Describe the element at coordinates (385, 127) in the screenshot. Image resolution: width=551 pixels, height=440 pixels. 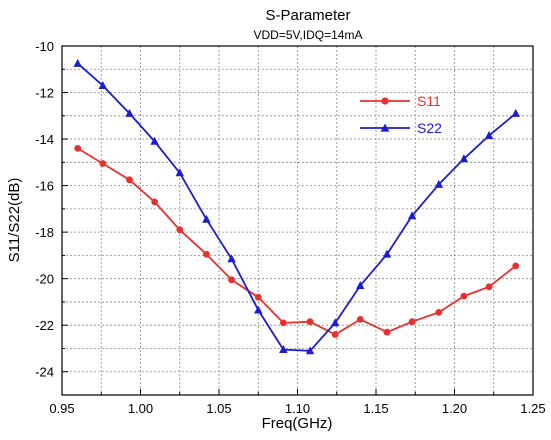
I see `legend-s22-marker` at that location.